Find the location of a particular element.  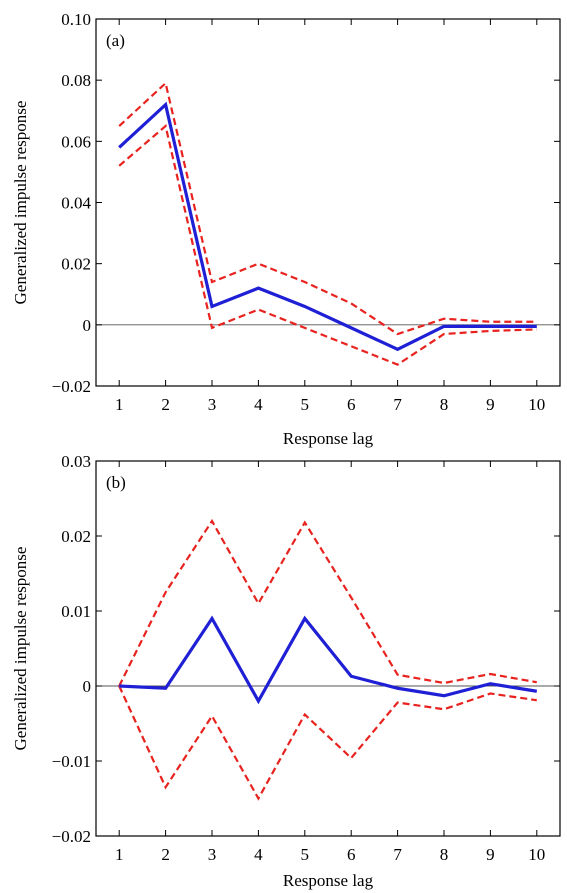

panel-b-x-axis-label: Response lag is located at coordinates (328, 880).